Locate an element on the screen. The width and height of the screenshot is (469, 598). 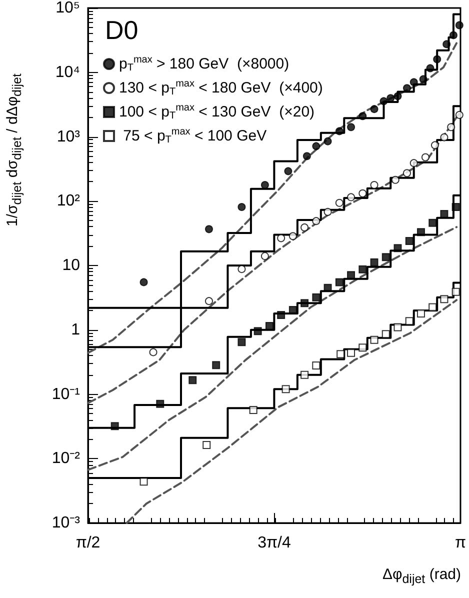
y-tick-label: 10⁻² is located at coordinates (66, 459).